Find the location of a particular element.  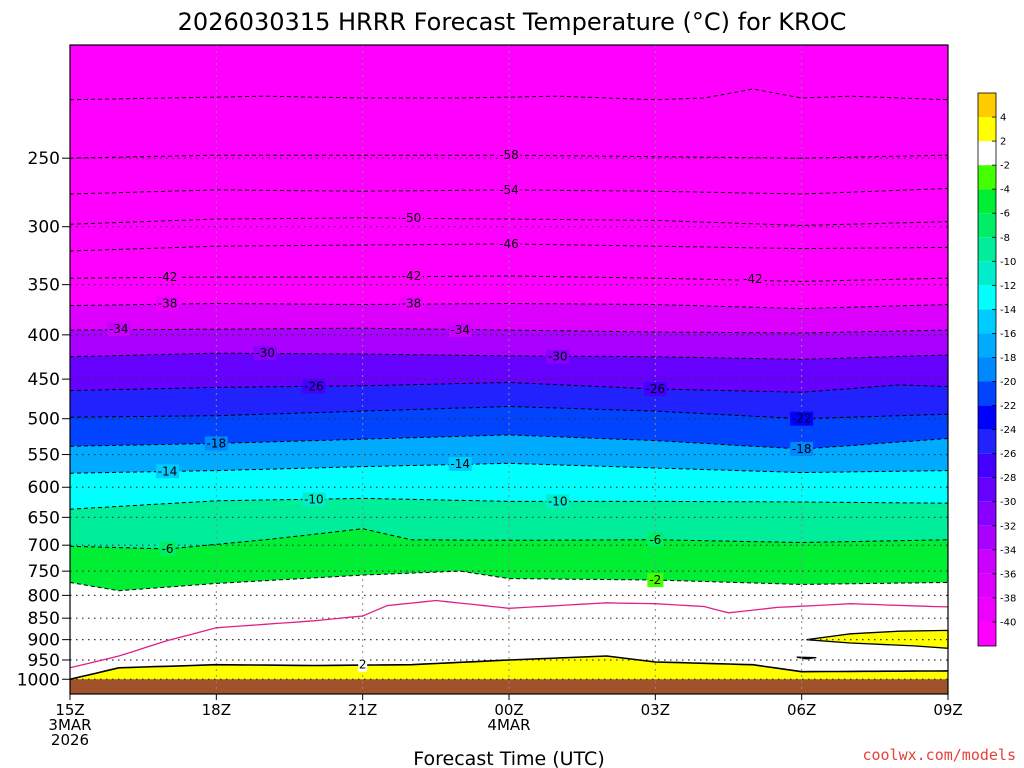

isotherm-label-text: -34 is located at coordinates (119, 329).